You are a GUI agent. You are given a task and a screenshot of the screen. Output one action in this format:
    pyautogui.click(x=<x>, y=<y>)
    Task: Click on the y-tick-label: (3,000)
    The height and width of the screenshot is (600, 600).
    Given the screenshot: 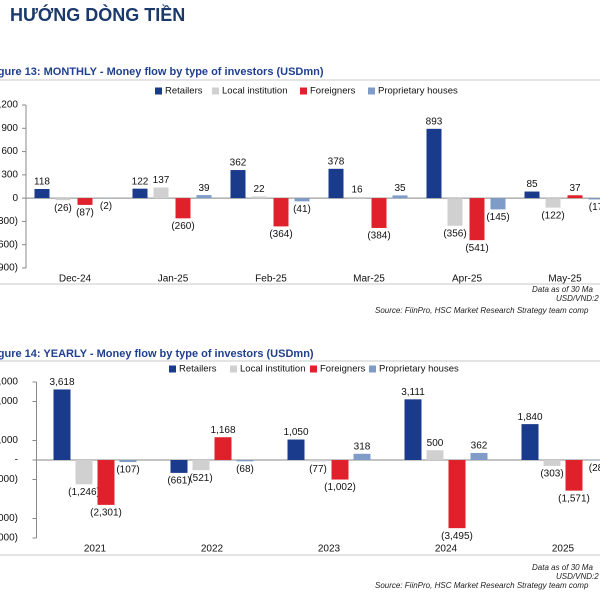 What is the action you would take?
    pyautogui.click(x=9, y=518)
    